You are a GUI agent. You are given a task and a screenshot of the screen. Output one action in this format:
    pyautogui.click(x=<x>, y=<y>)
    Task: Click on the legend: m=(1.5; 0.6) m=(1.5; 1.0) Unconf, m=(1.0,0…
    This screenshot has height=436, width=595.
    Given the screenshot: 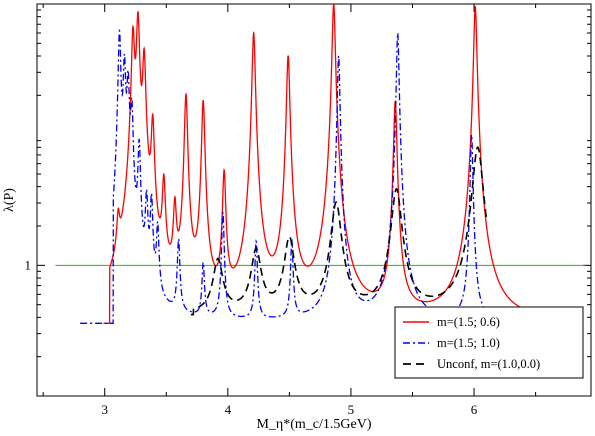 What is the action you would take?
    pyautogui.click(x=489, y=342)
    